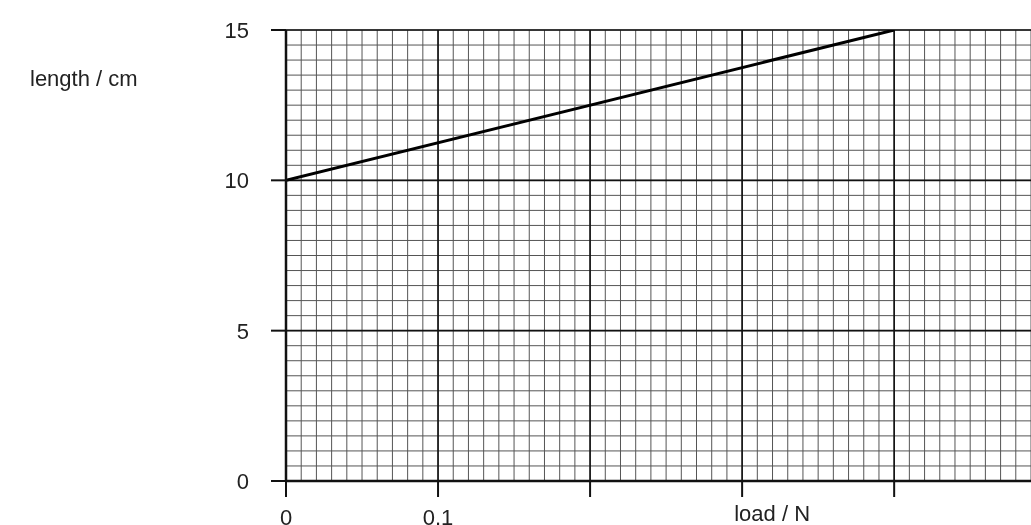 The width and height of the screenshot is (1031, 525). What do you see at coordinates (242, 331) in the screenshot?
I see `y-tick-label: 5` at bounding box center [242, 331].